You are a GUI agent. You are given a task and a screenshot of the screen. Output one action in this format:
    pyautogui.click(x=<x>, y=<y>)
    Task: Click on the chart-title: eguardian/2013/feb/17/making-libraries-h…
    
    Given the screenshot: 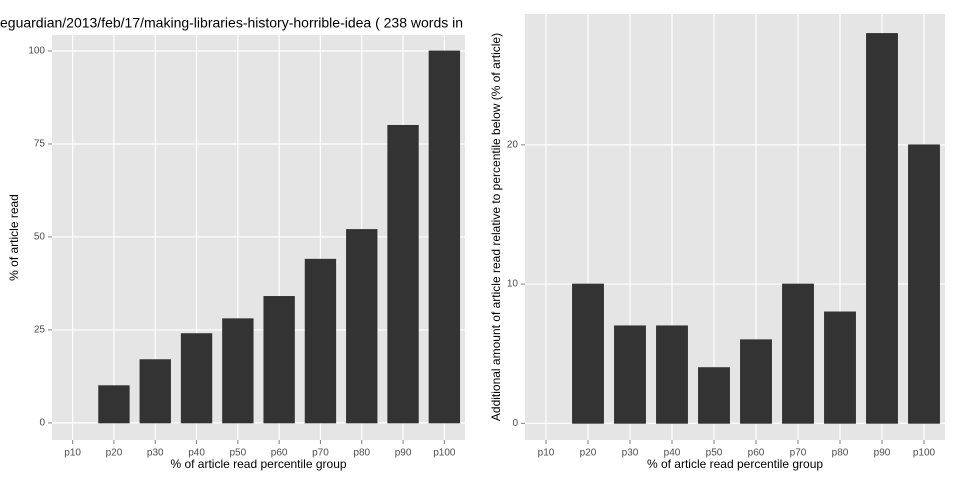 What is the action you would take?
    pyautogui.click(x=231, y=23)
    